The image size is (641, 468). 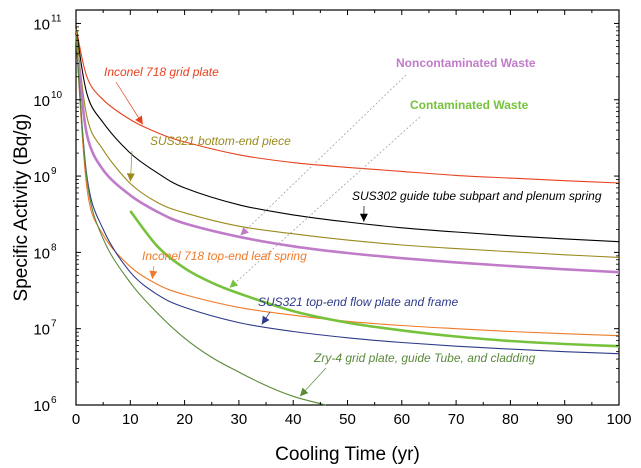 What do you see at coordinates (54, 171) in the screenshot?
I see `y-tick-exponent: 9` at bounding box center [54, 171].